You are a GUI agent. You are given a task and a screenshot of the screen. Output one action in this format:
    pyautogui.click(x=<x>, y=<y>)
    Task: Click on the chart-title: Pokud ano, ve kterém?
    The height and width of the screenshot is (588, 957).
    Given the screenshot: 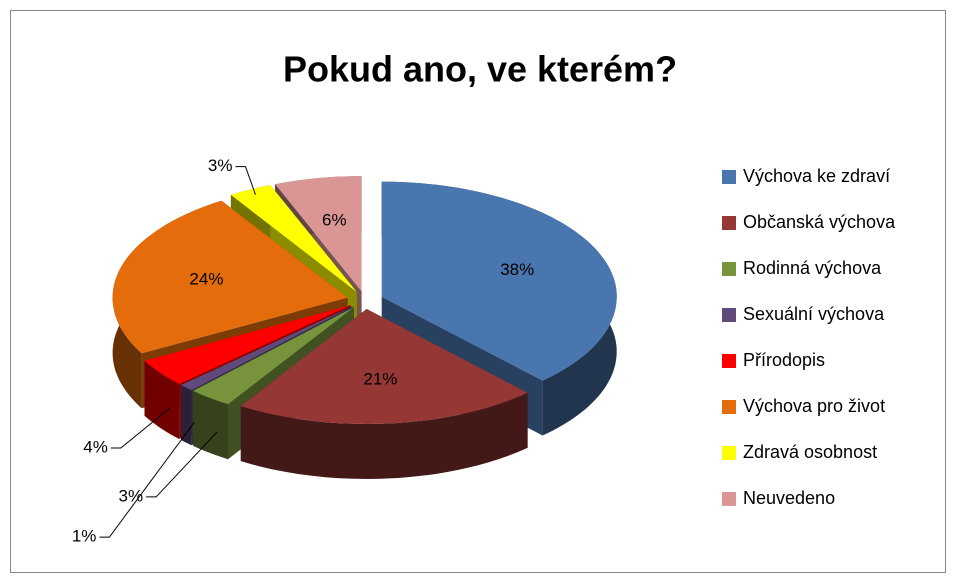 What is the action you would take?
    pyautogui.click(x=480, y=69)
    